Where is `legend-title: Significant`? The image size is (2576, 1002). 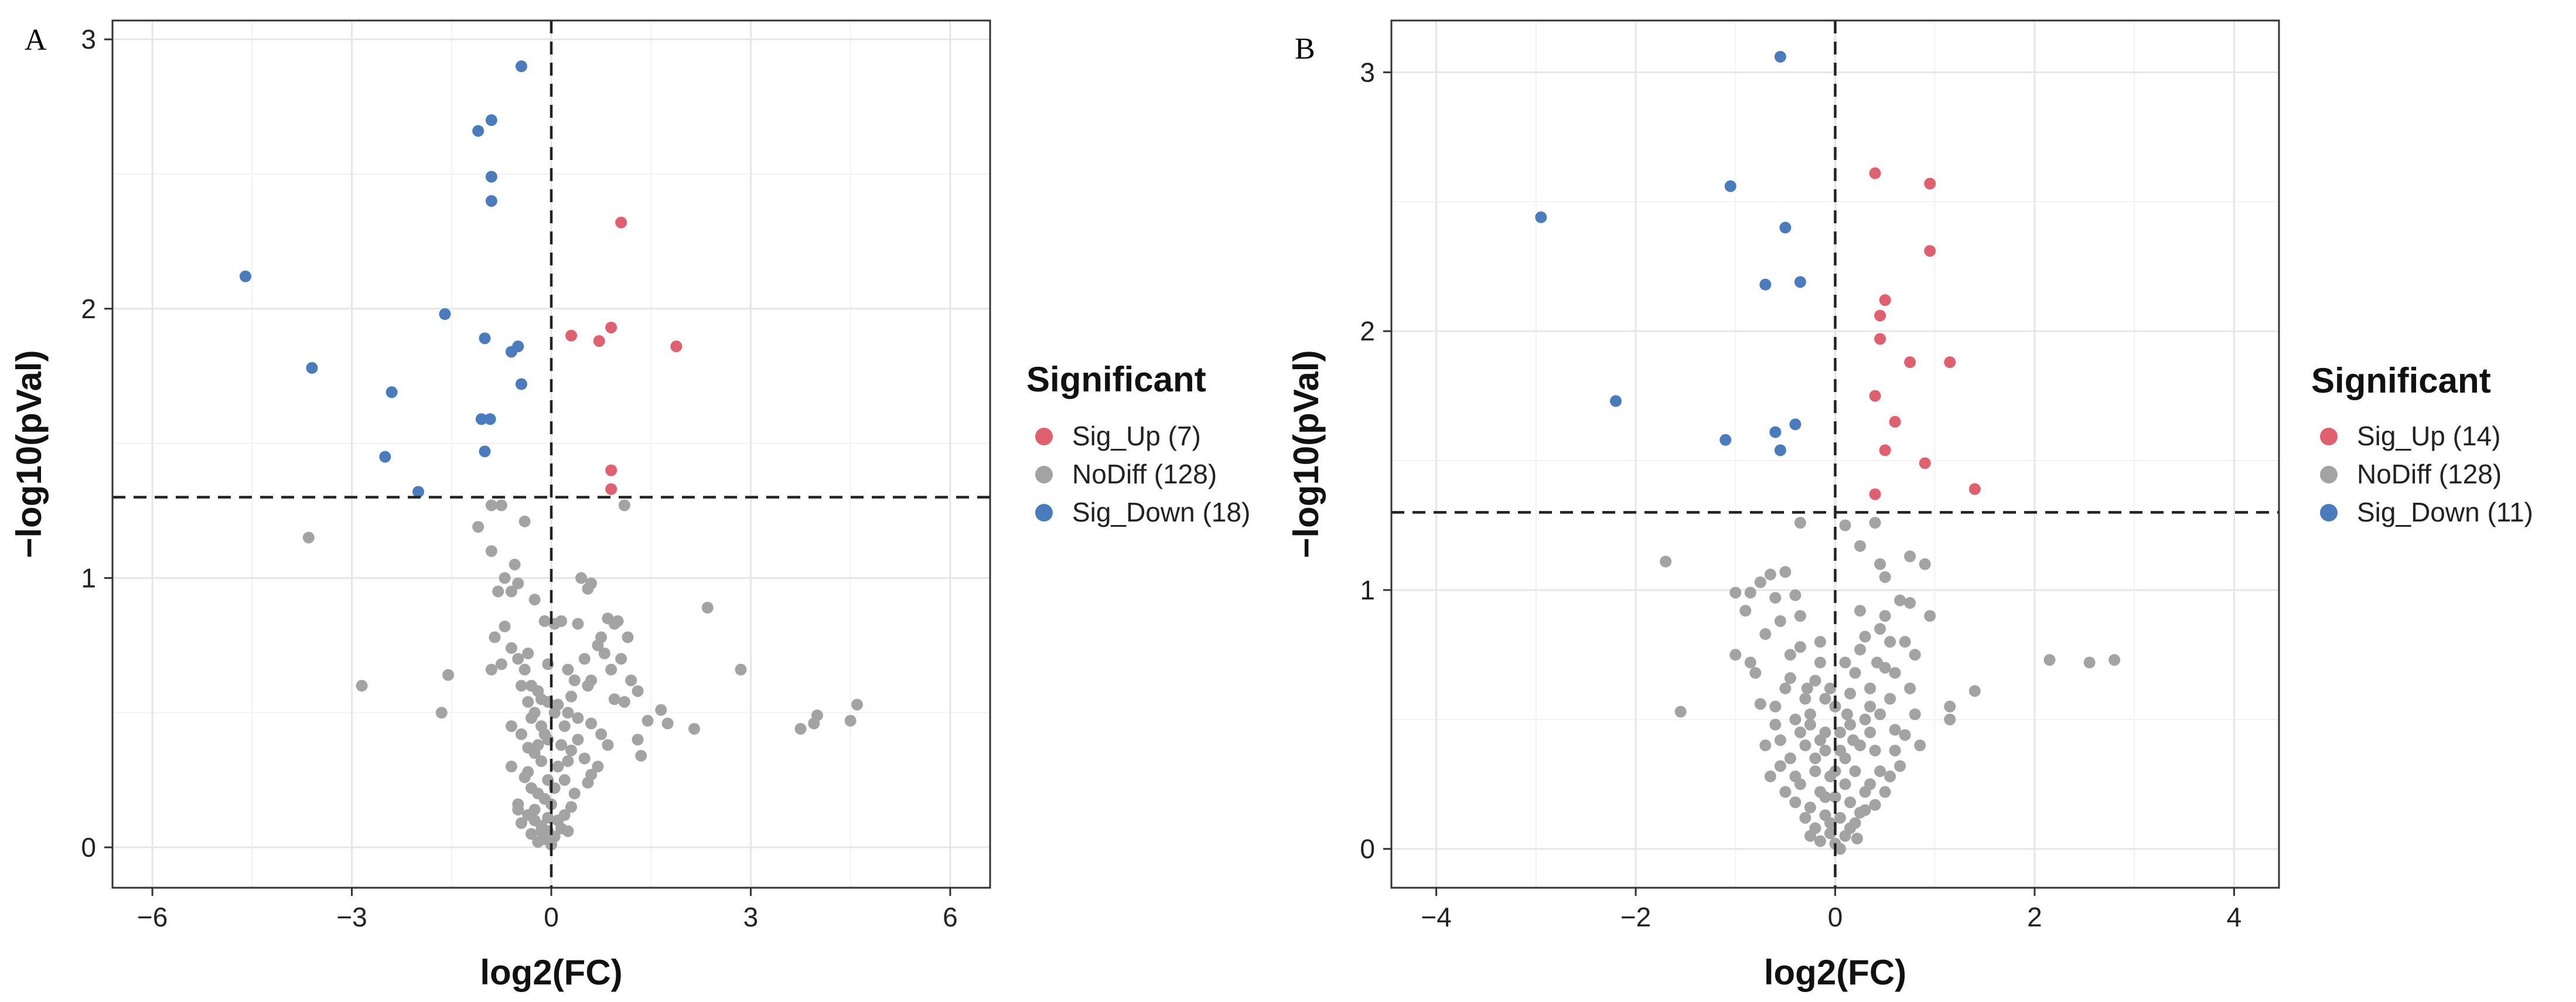
legend-title: Significant is located at coordinates (2401, 381).